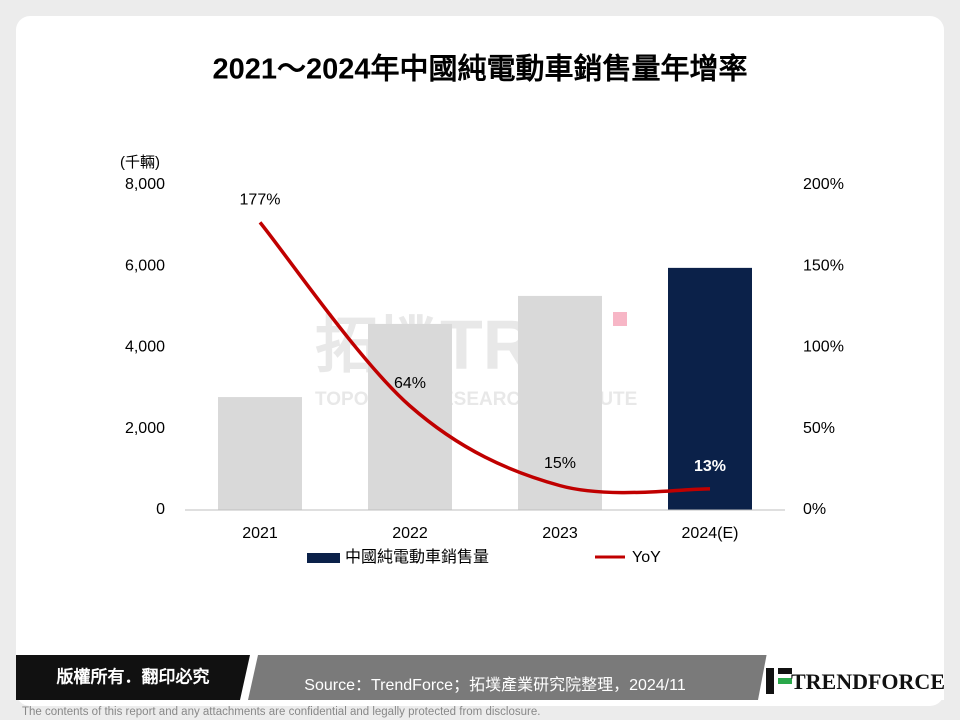 The height and width of the screenshot is (720, 960). Describe the element at coordinates (260, 533) in the screenshot. I see `x-tick-label: 2021` at that location.